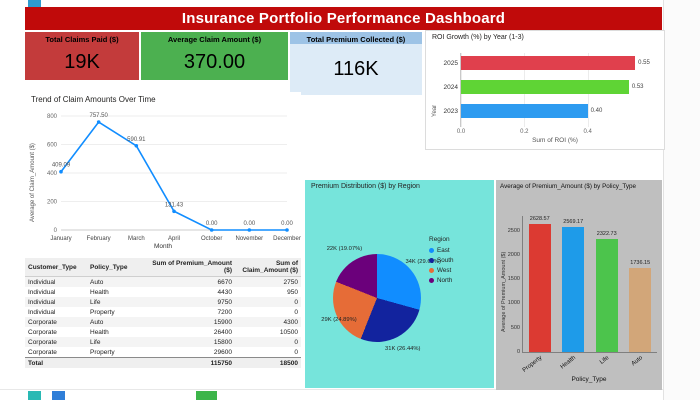 The width and height of the screenshot is (700, 400). What do you see at coordinates (95, 302) in the screenshot?
I see `table-cell: Life` at bounding box center [95, 302].